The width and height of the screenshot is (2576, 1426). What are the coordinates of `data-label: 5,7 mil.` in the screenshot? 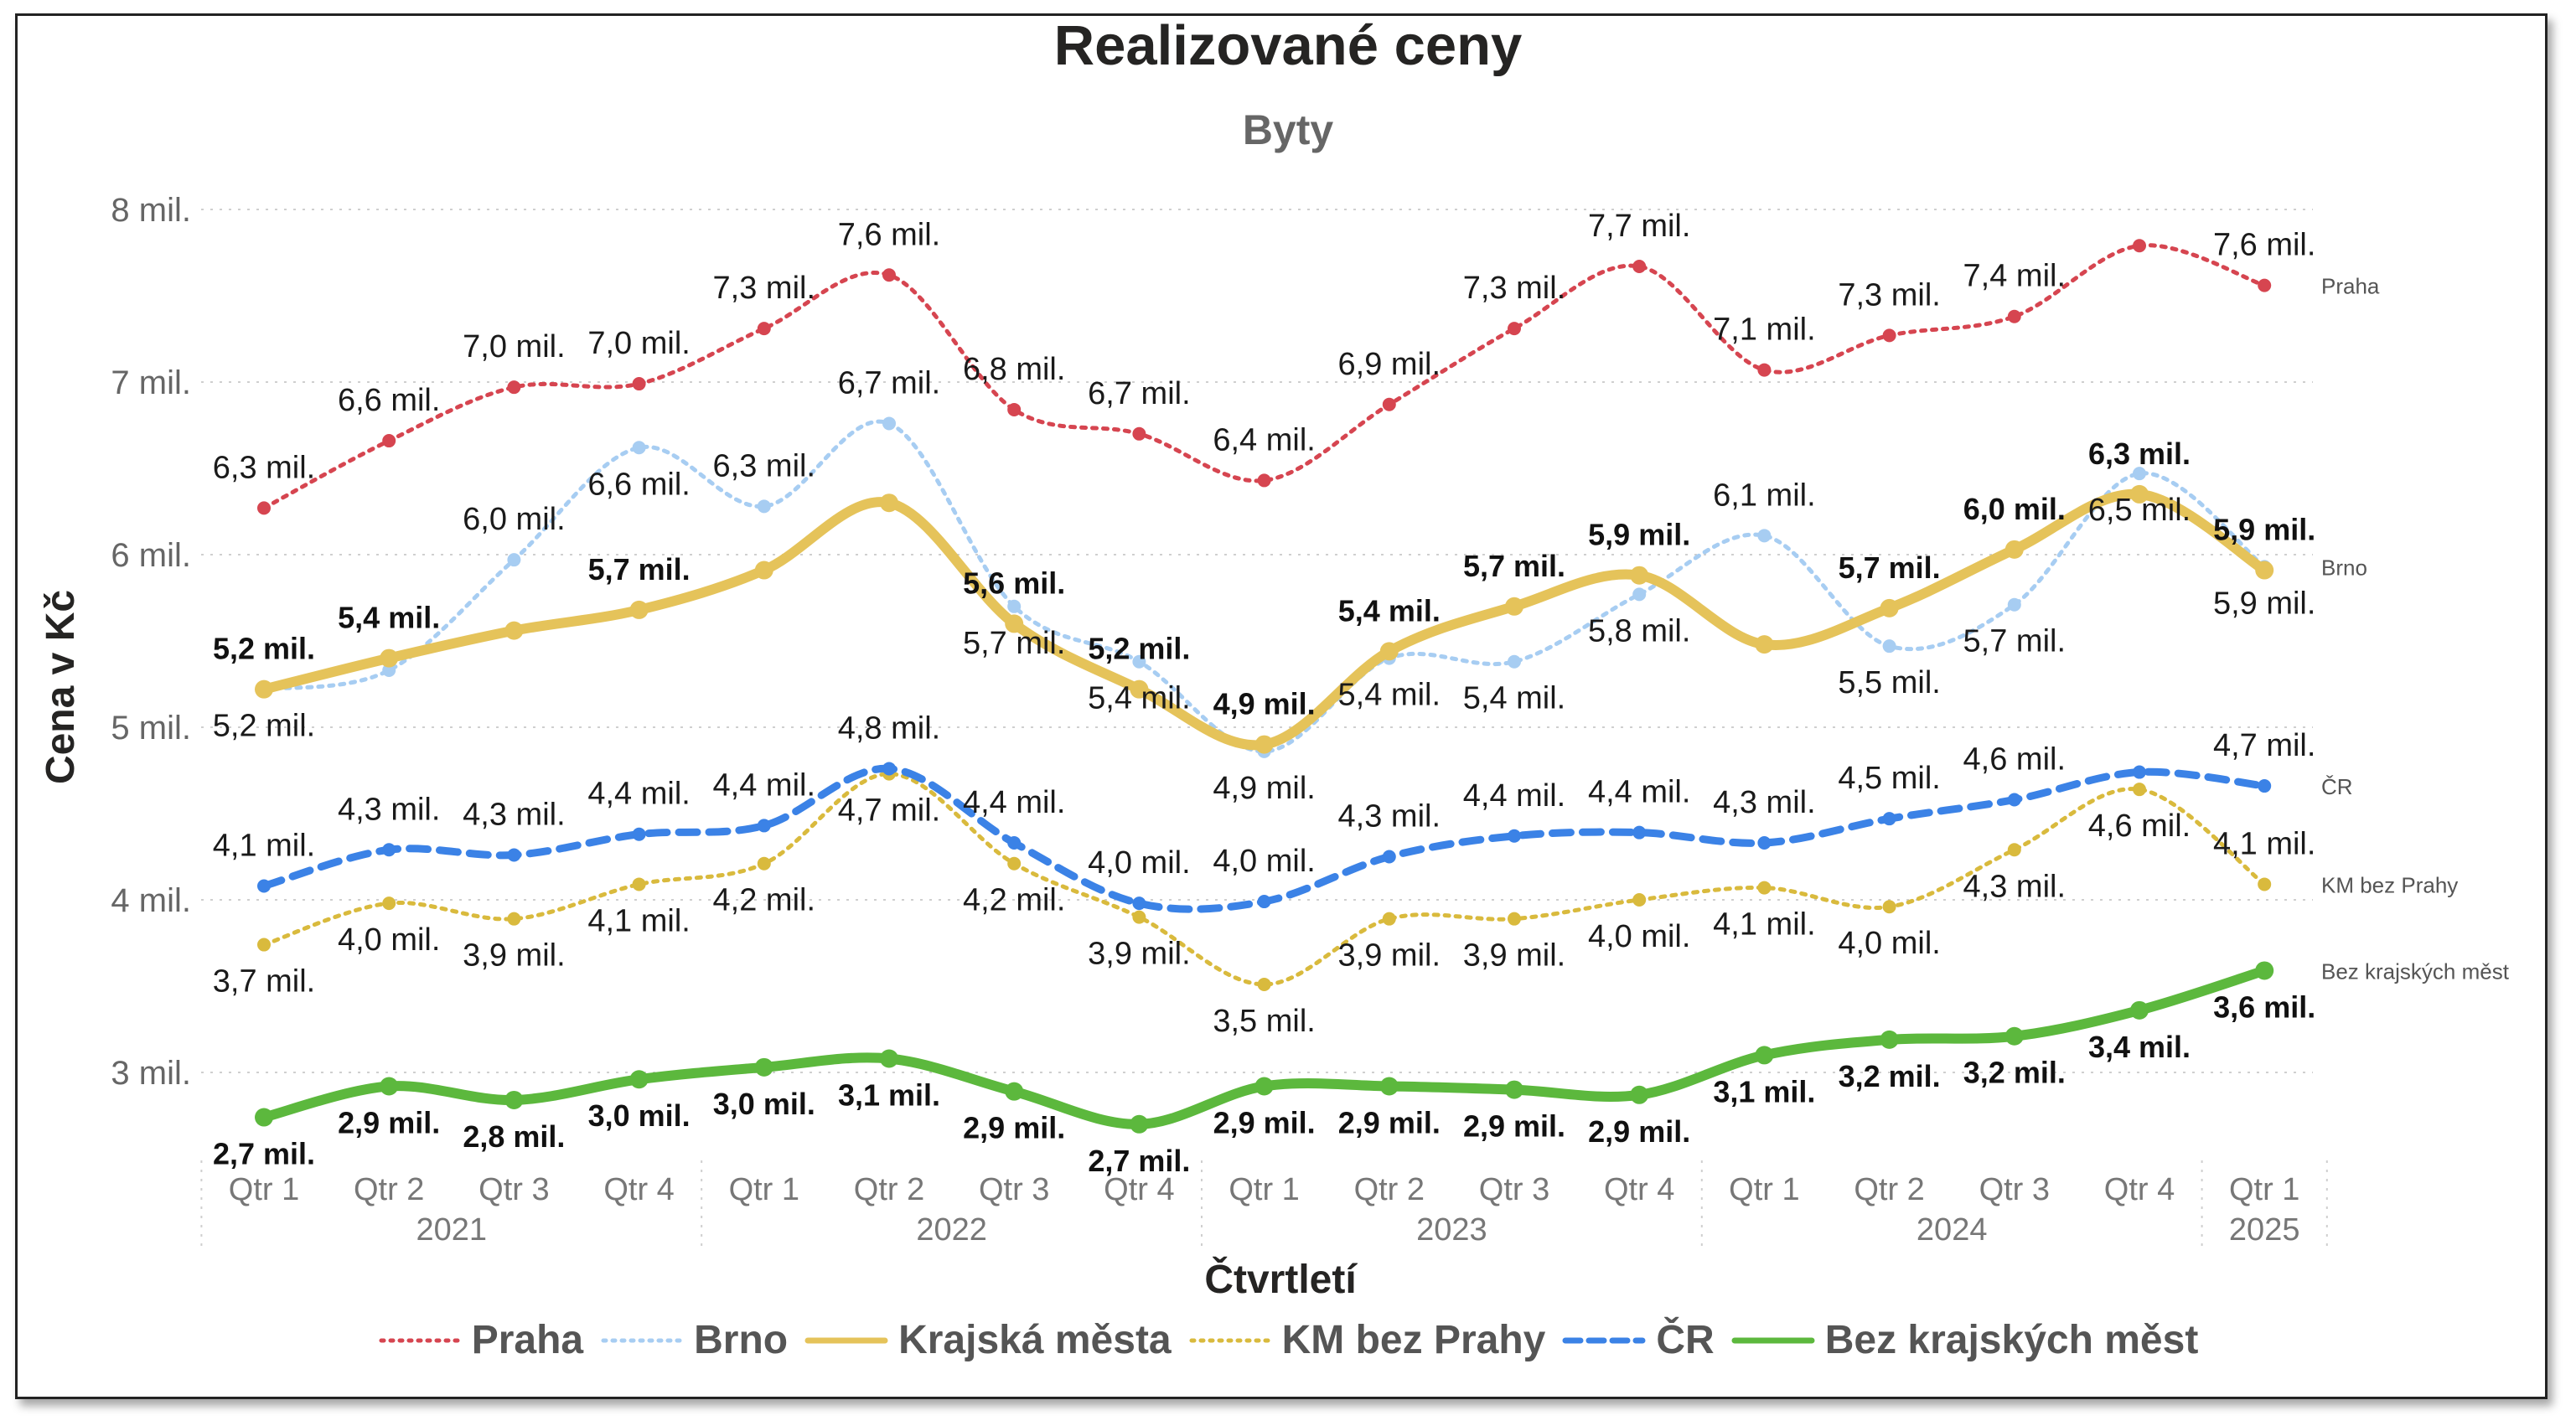 It's located at (639, 569).